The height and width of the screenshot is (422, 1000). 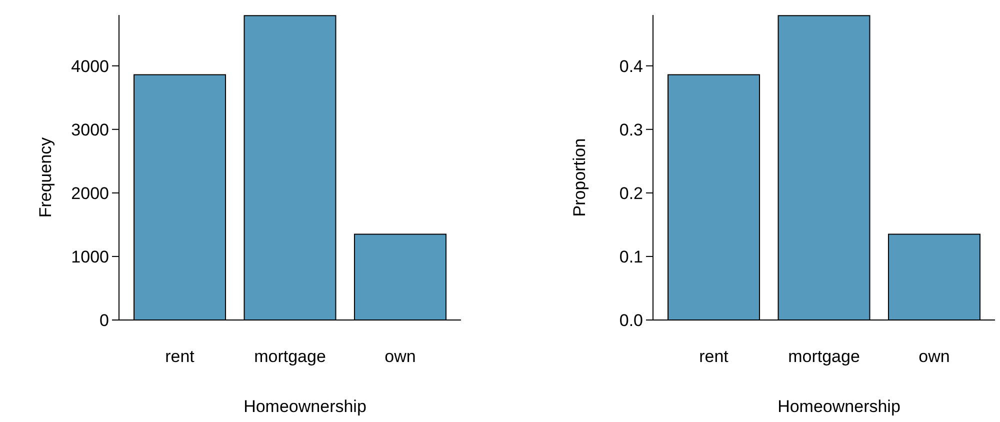 What do you see at coordinates (90, 256) in the screenshot?
I see `y-tick-label: 1000` at bounding box center [90, 256].